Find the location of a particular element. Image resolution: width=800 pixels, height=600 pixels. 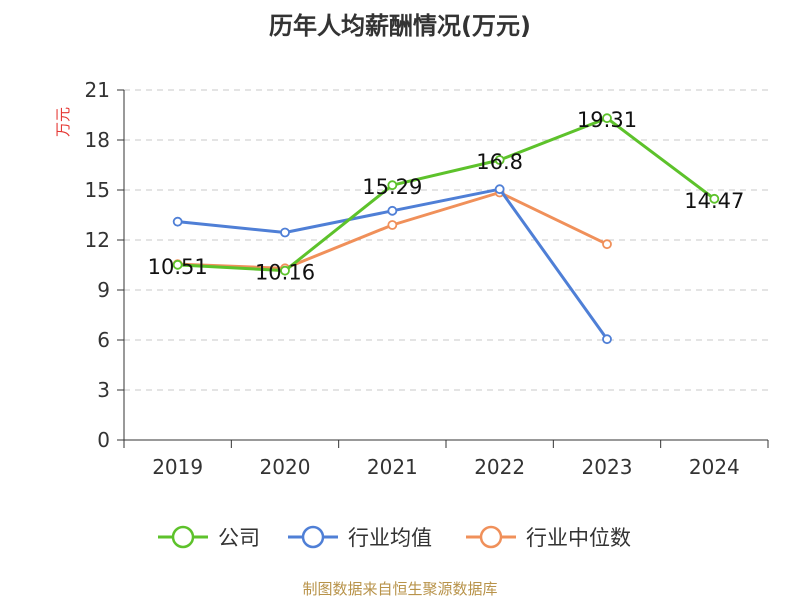

data-label: 16.8 is located at coordinates (499, 162).